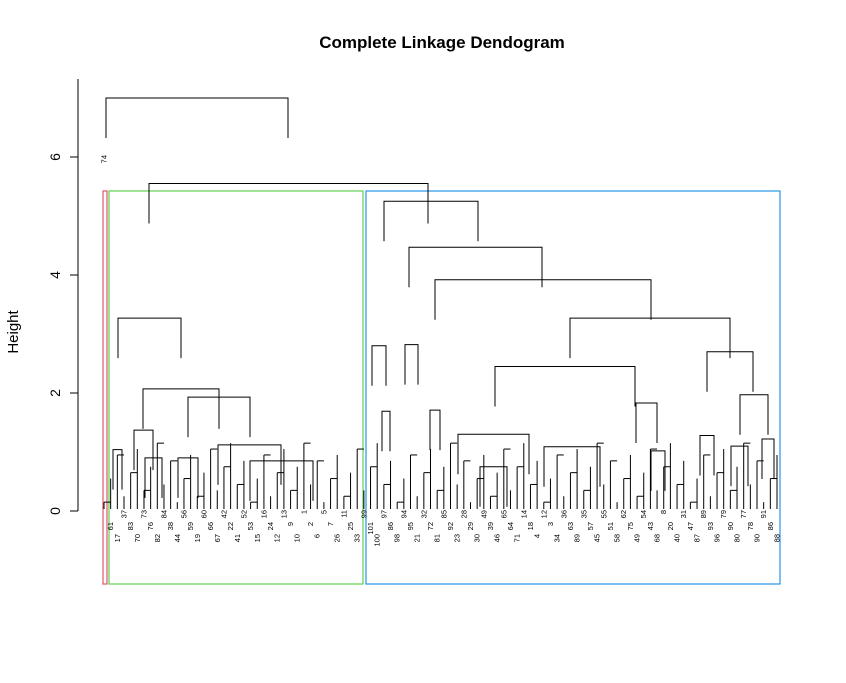 The image size is (846, 683). I want to click on leaf-label: 18, so click(530, 526).